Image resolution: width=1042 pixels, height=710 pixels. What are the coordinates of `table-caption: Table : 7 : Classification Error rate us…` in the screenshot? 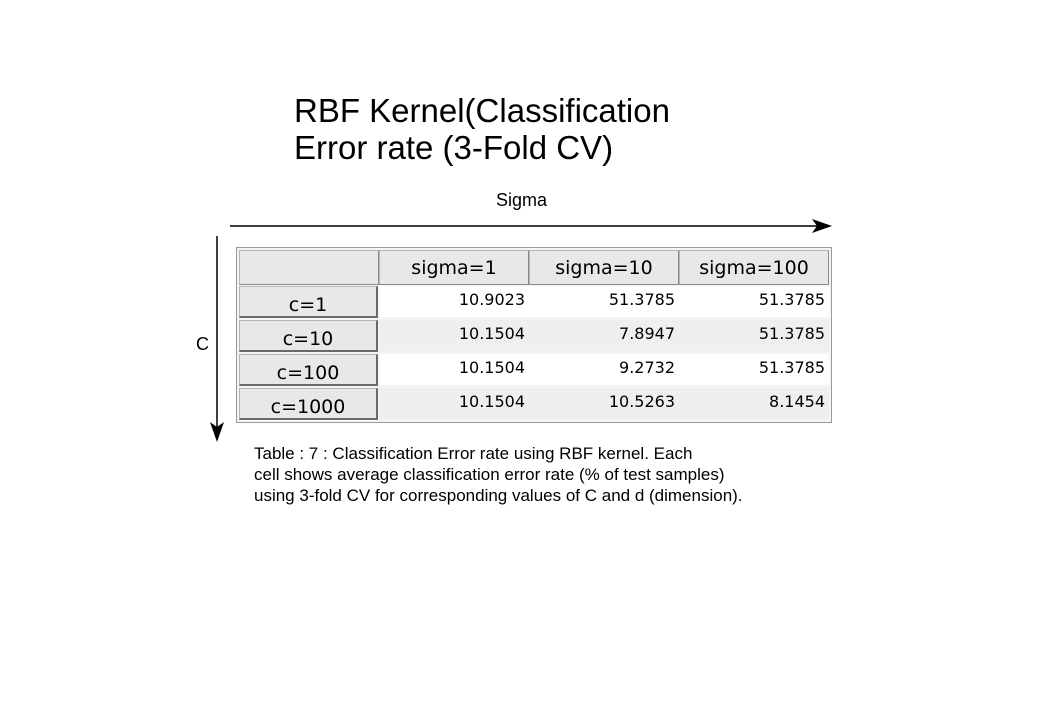 It's located at (498, 474).